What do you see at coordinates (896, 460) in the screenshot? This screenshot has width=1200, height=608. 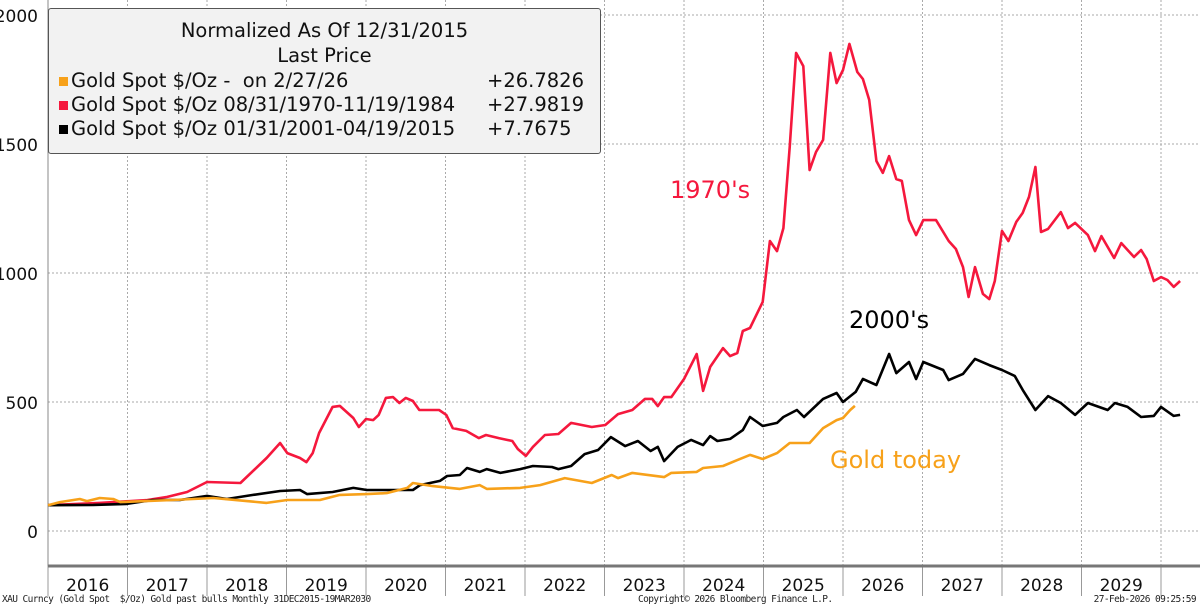 I see `annotation-gold-today: Gold today` at bounding box center [896, 460].